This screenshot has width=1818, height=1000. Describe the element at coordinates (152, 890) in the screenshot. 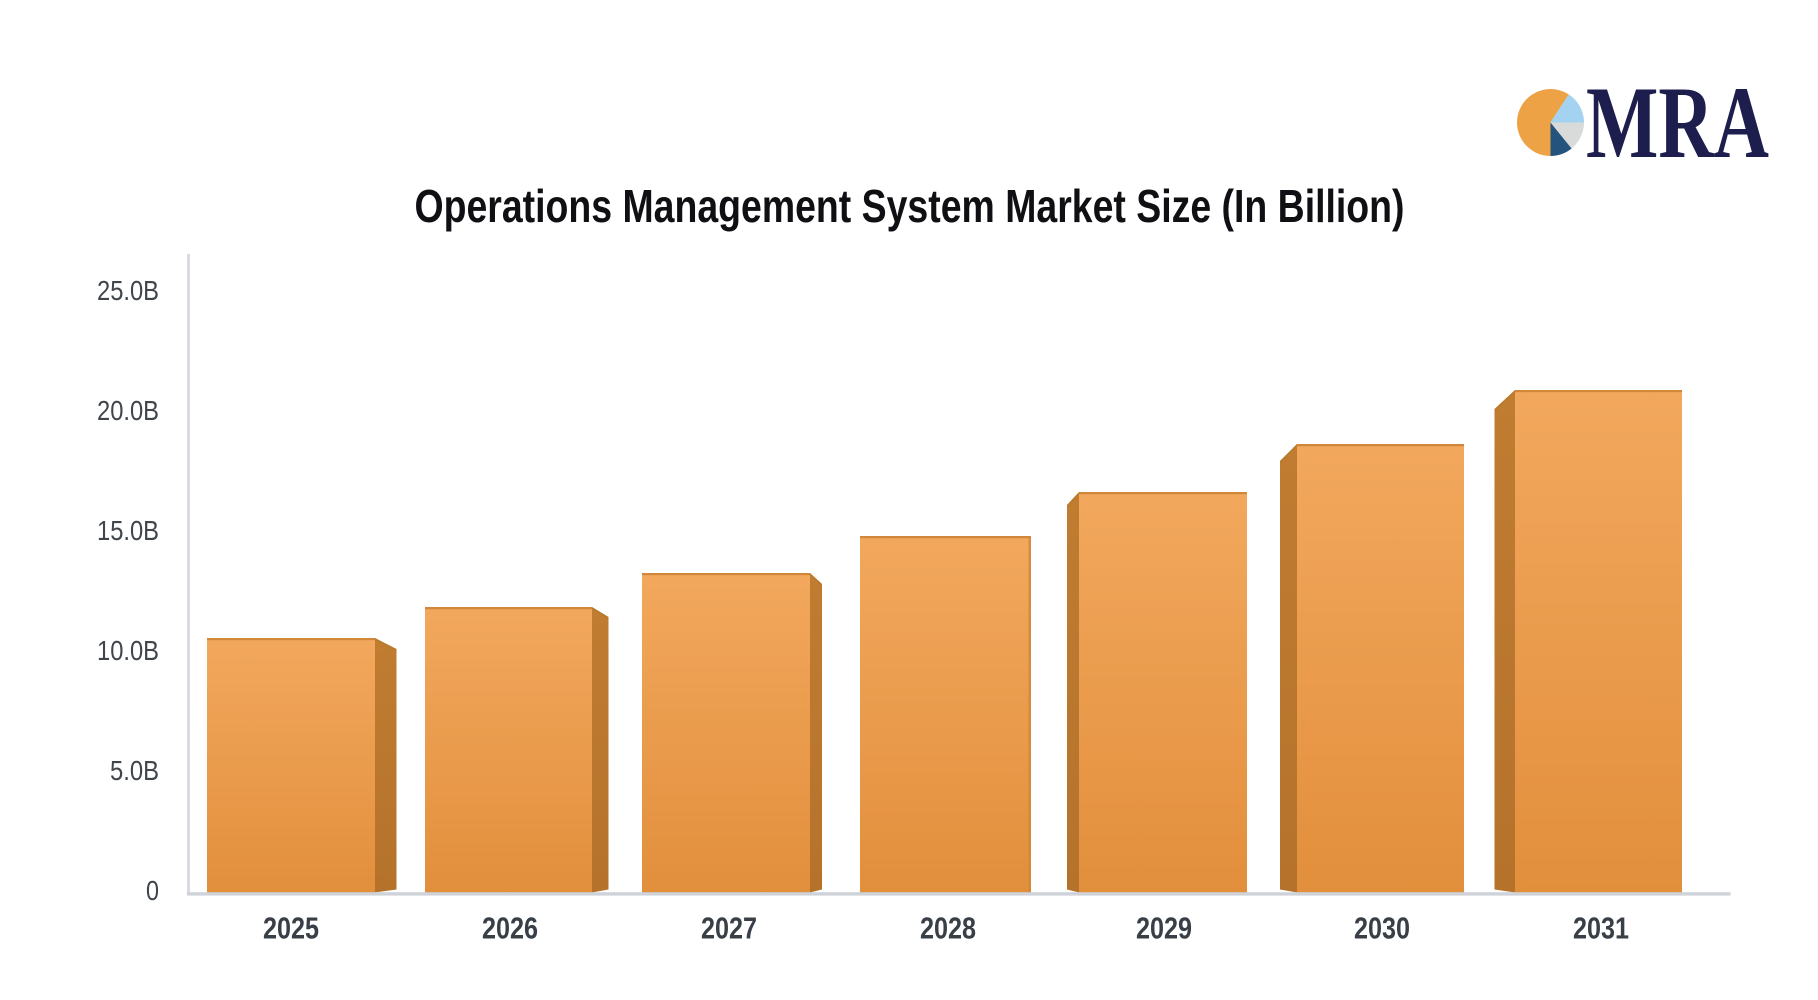

I see `svg-text: 0` at that location.